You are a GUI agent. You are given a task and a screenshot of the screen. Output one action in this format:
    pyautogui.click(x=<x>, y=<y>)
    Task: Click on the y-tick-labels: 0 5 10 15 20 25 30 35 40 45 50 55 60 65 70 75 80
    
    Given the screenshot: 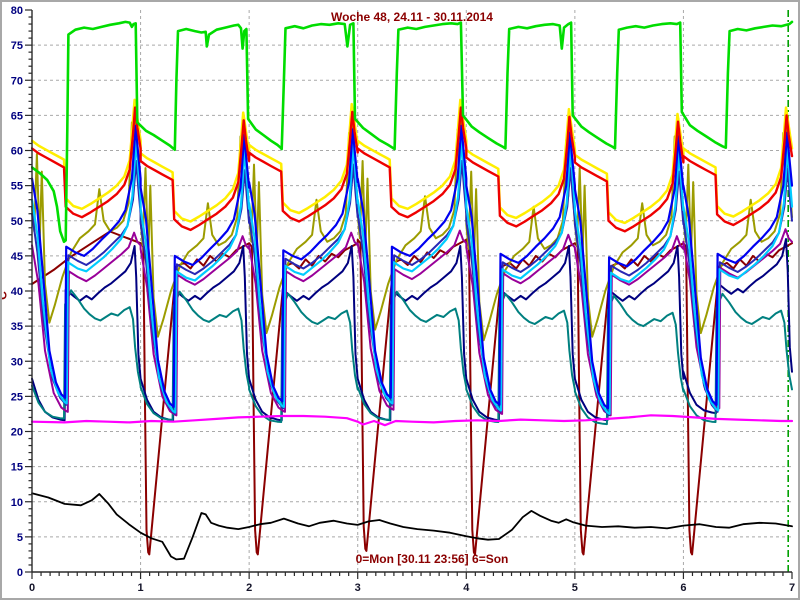 What is the action you would take?
    pyautogui.click(x=17, y=292)
    